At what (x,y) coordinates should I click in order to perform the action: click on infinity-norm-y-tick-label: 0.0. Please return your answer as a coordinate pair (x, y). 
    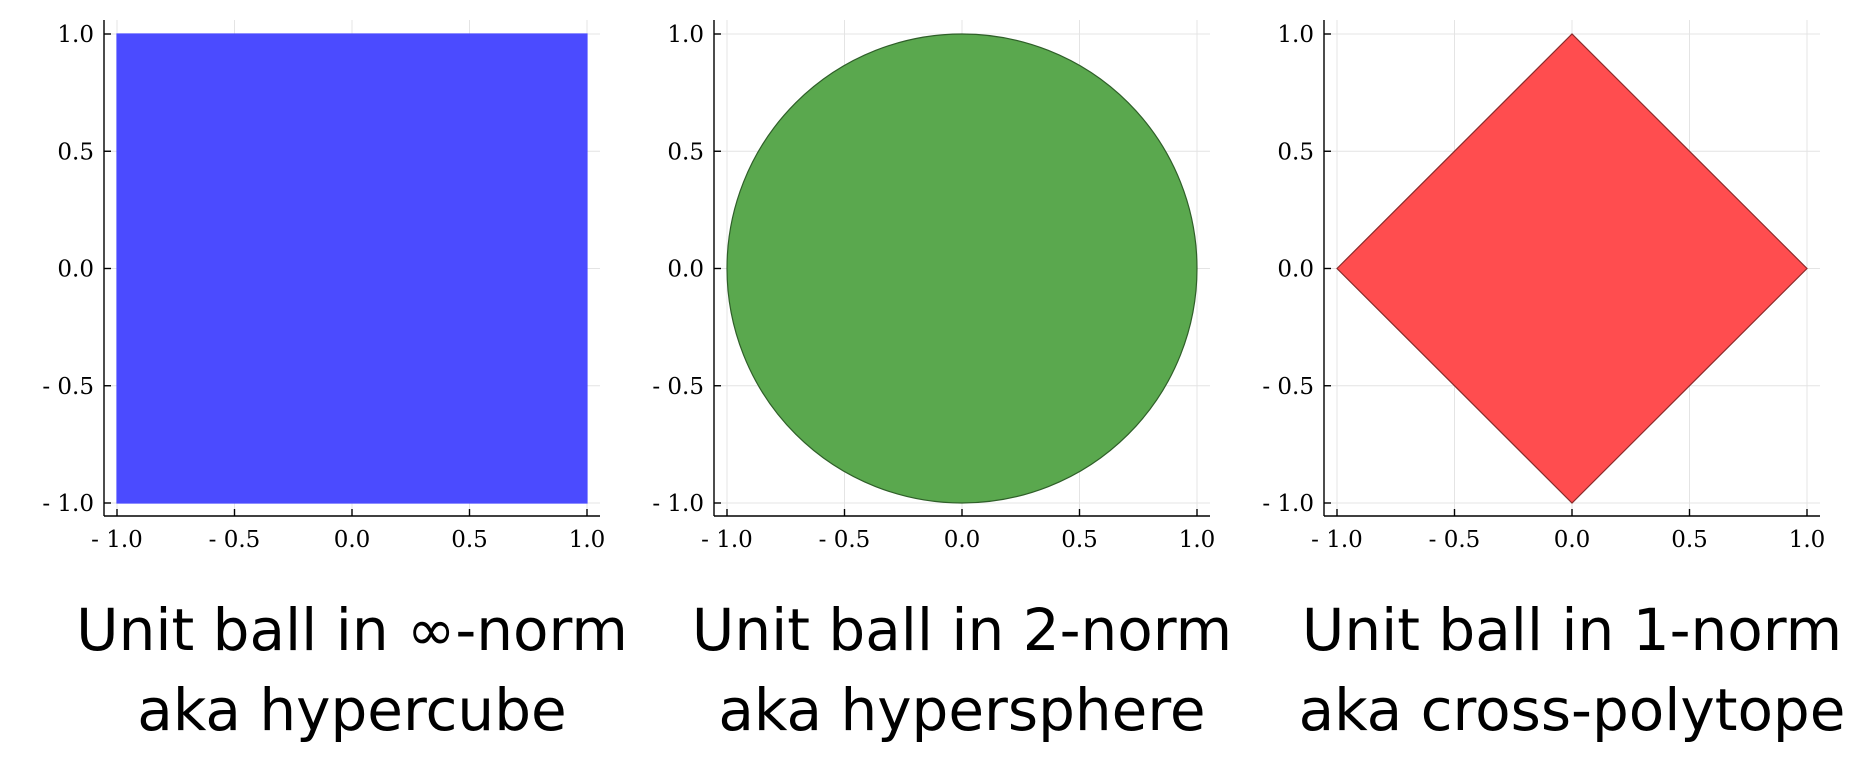
    Looking at the image, I should click on (75, 270).